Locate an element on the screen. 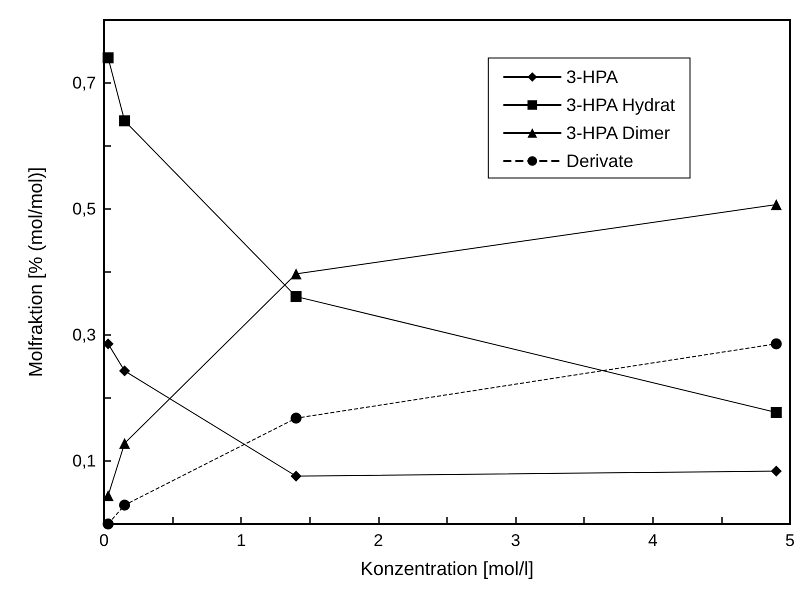 The image size is (808, 614). legend-label: Derivate is located at coordinates (600, 161).